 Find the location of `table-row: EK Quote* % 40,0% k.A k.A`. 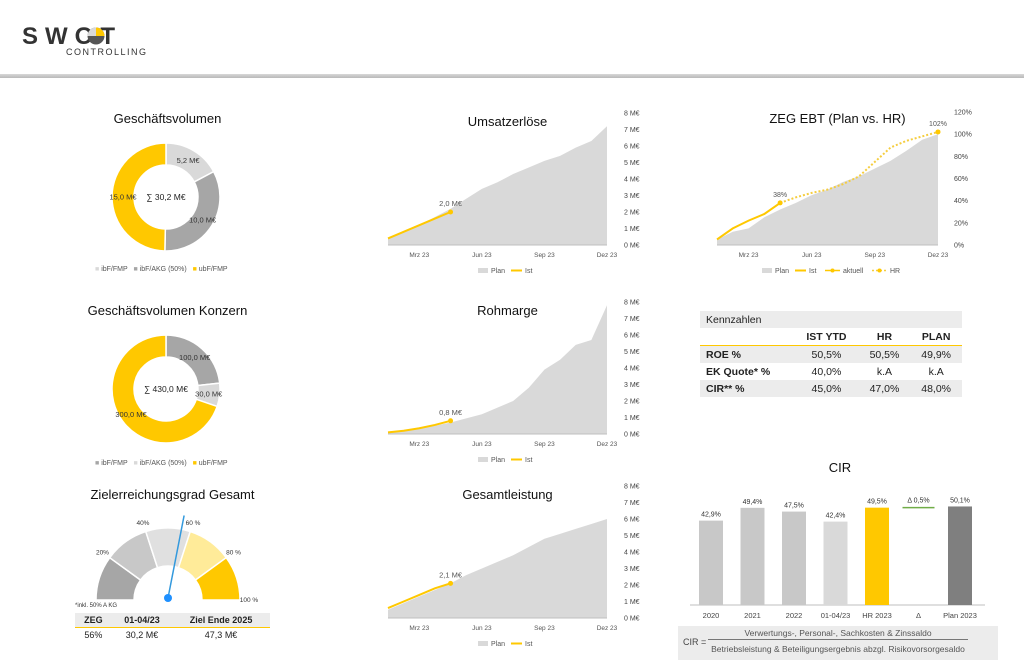

table-row: EK Quote* % 40,0% k.A k.A is located at coordinates (831, 371).